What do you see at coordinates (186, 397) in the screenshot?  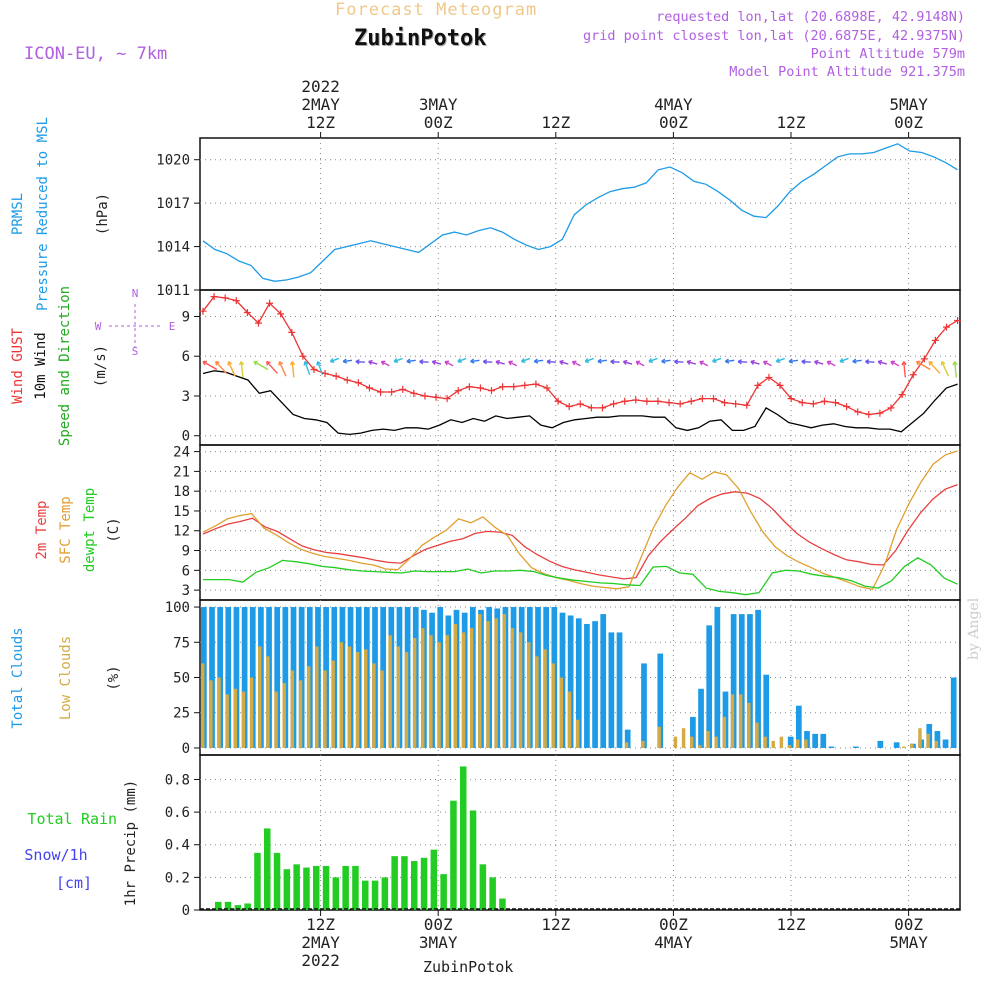 I see `ytick-label-wind: 3` at bounding box center [186, 397].